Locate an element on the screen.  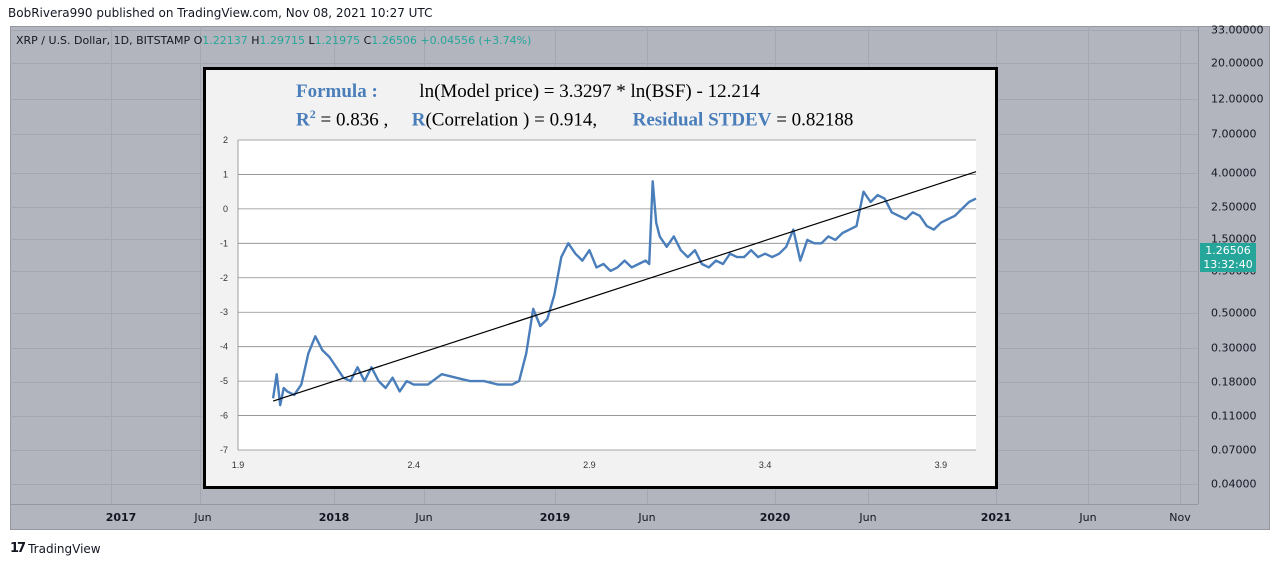
x-tick-label: 3.4 is located at coordinates (765, 465).